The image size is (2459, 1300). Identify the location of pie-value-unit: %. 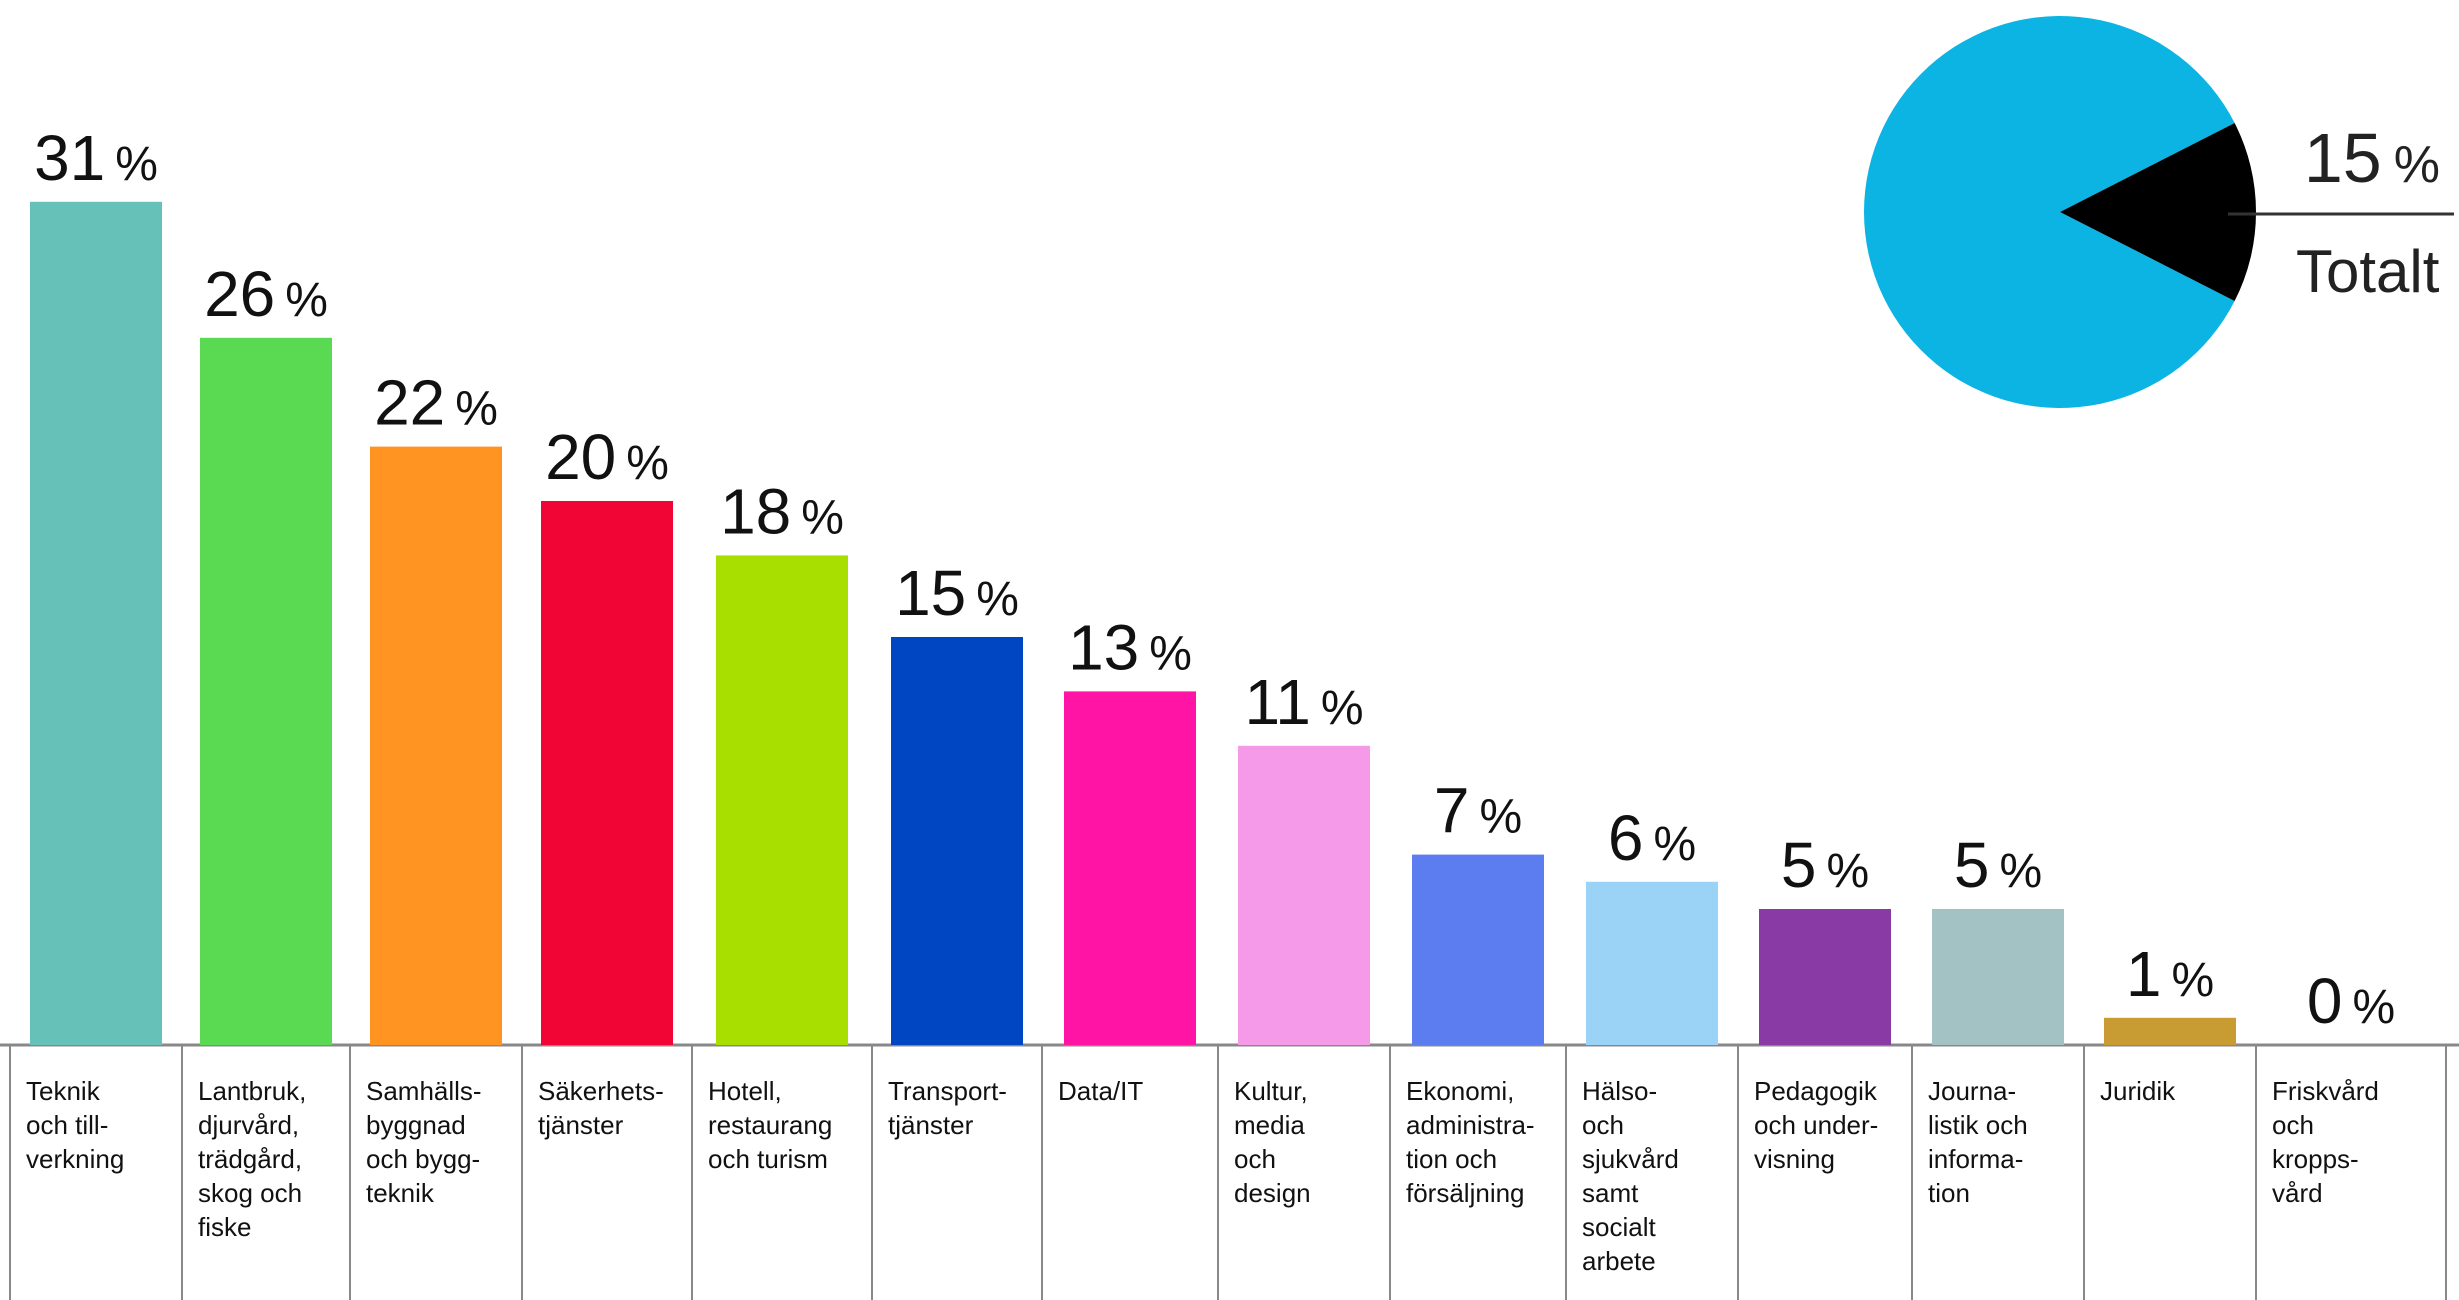
(2417, 165).